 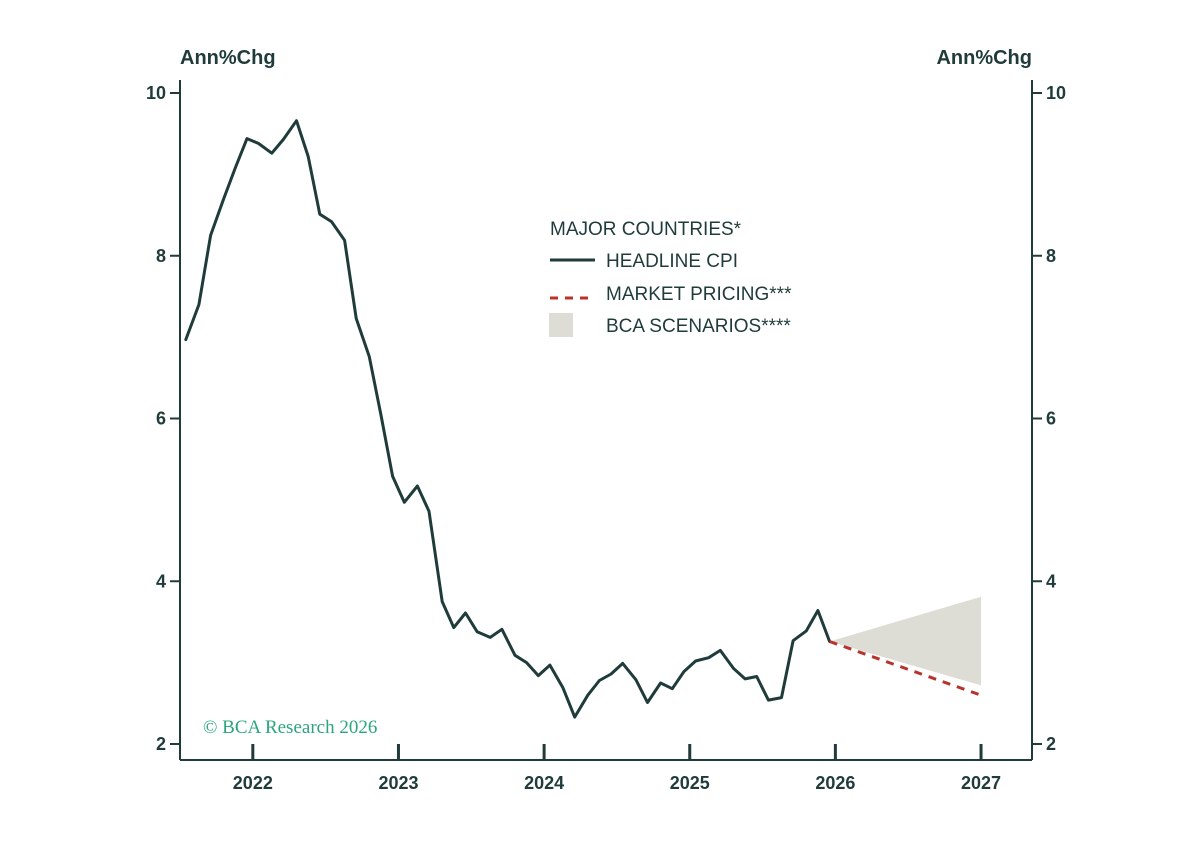 What do you see at coordinates (161, 581) in the screenshot?
I see `y-tick-label-left: 4` at bounding box center [161, 581].